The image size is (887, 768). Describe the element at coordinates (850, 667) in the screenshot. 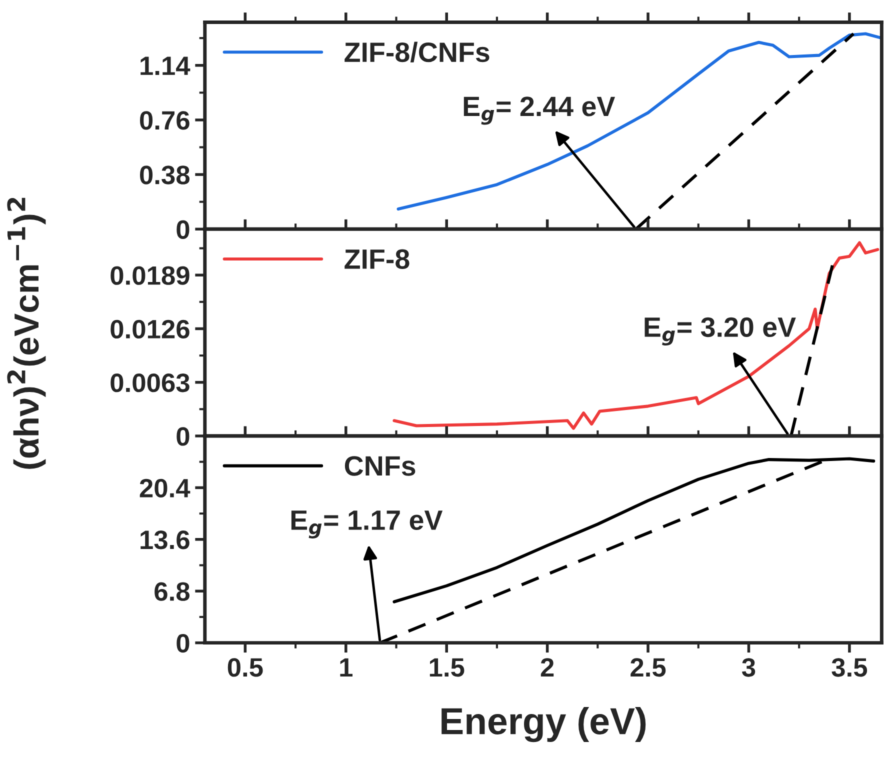

I see `x-tick-label: 3.5` at that location.